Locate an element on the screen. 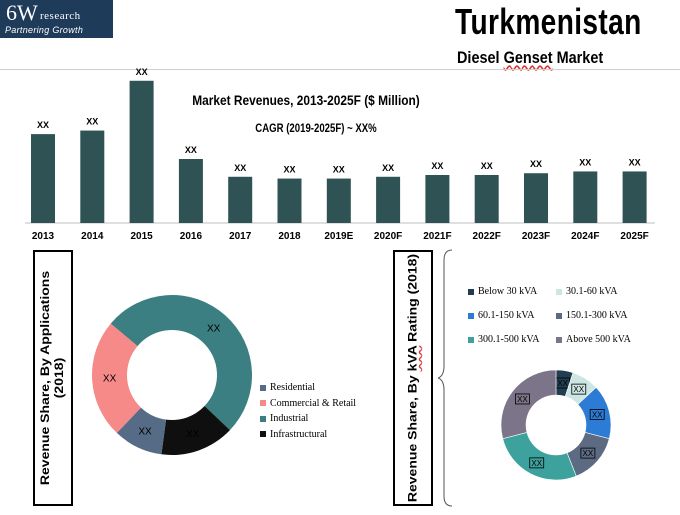 This screenshot has height=515, width=680. bar-2017 is located at coordinates (240, 199).